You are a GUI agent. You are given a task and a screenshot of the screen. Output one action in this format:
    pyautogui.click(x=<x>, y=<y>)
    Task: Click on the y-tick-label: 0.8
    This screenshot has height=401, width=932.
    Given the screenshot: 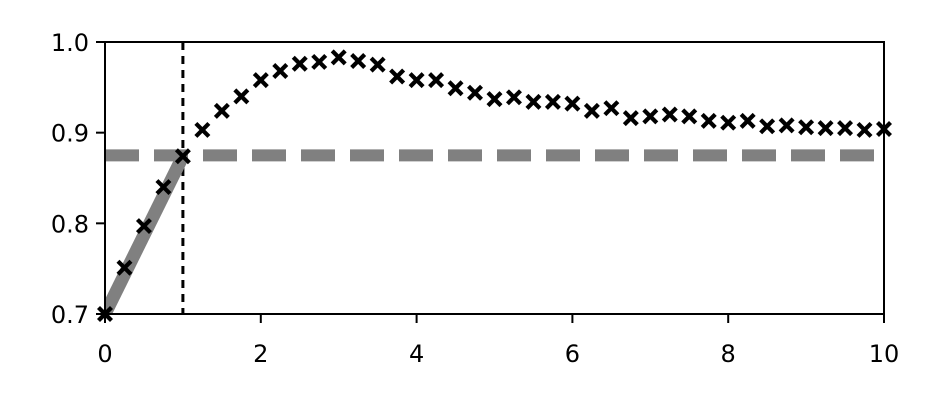 What is the action you would take?
    pyautogui.click(x=70, y=224)
    